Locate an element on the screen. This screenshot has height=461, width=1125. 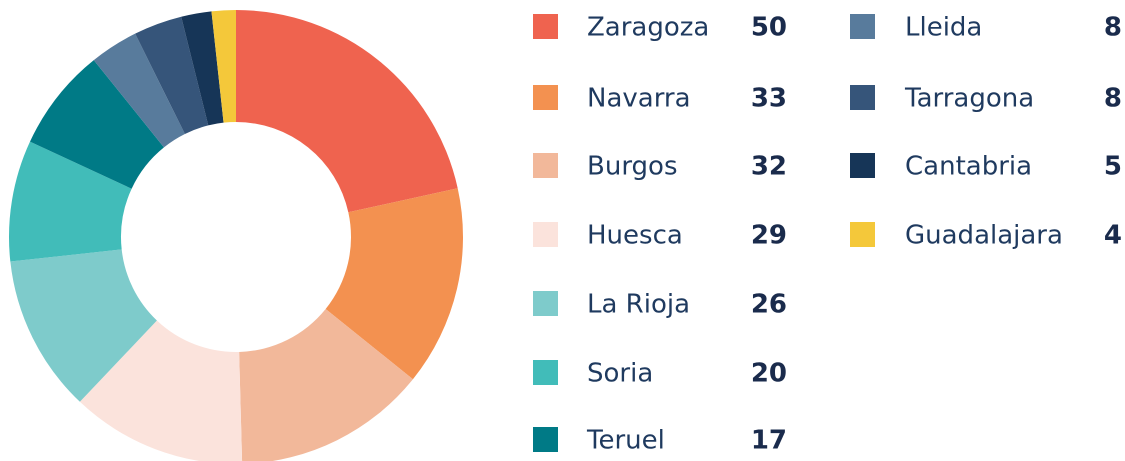
legend-value: 32 is located at coordinates (769, 167).